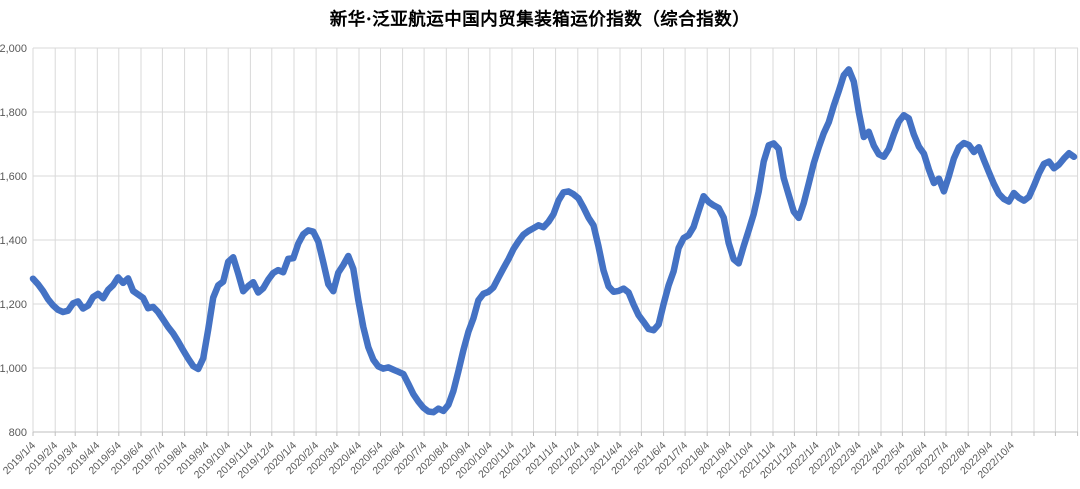  What do you see at coordinates (13, 49) in the screenshot?
I see `y-axis-label: 2,000` at bounding box center [13, 49].